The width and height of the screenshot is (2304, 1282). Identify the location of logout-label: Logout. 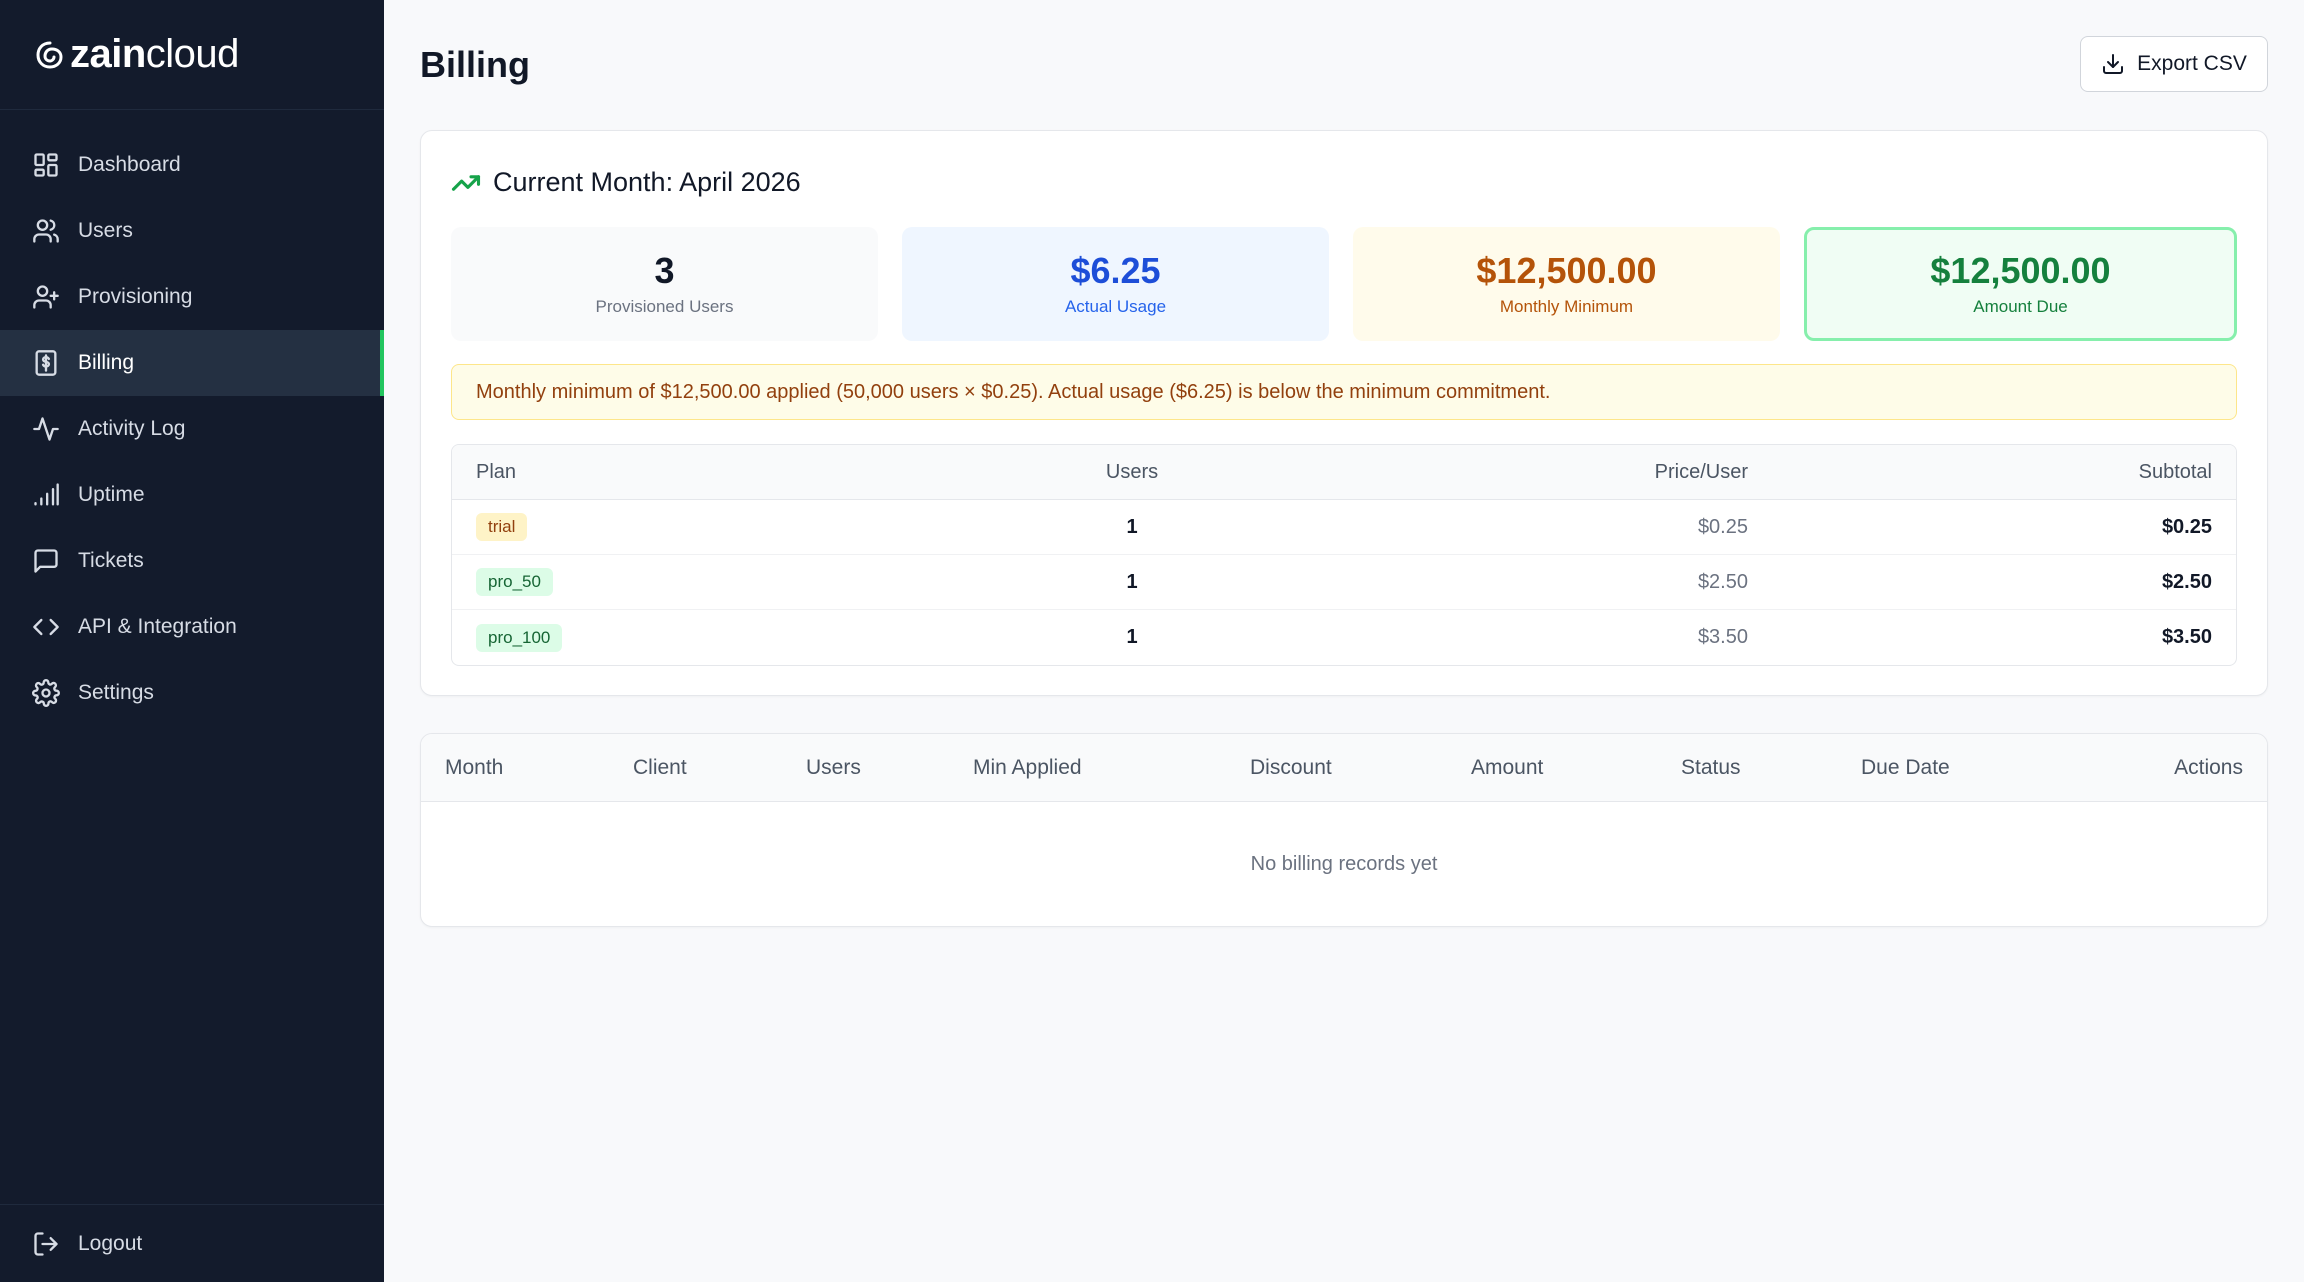
(110, 1243).